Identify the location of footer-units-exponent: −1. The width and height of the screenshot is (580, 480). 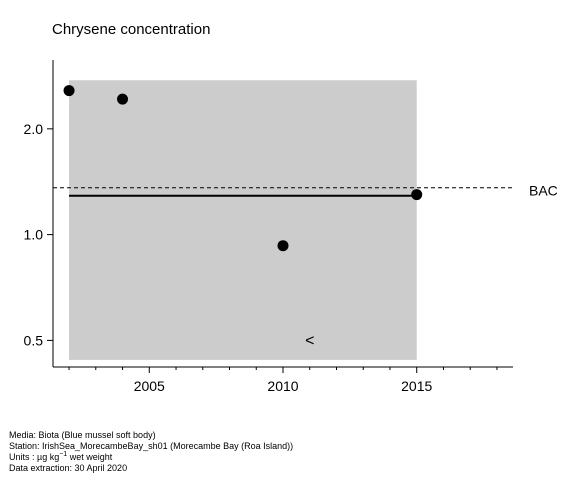
(63, 454).